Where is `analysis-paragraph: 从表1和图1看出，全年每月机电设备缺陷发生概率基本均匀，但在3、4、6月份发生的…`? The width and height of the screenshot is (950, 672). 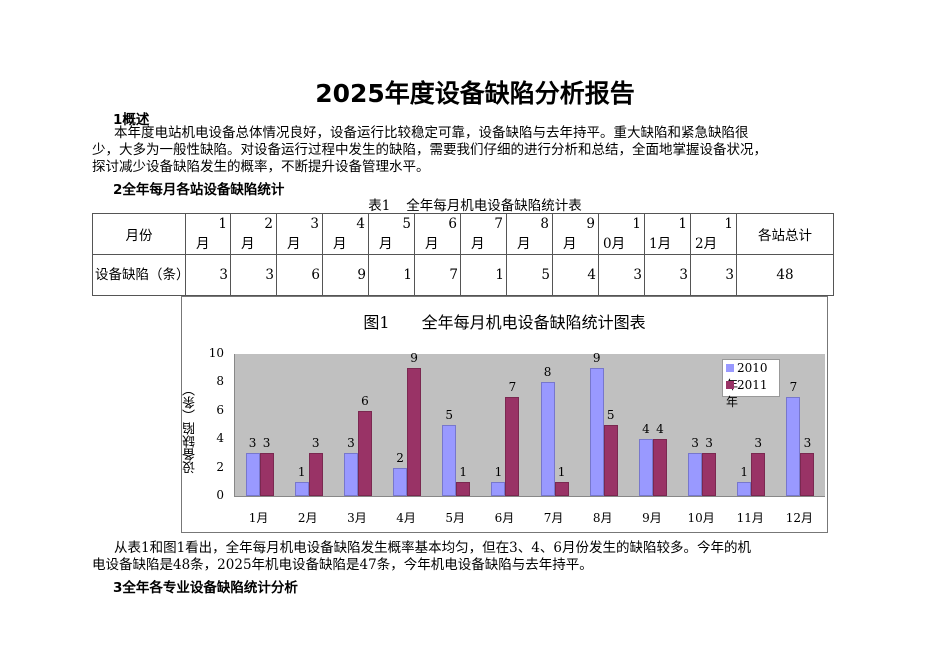
analysis-paragraph: 从表1和图1看出，全年每月机电设备缺陷发生概率基本均匀，但在3、4、6月份发生的… is located at coordinates (487, 557).